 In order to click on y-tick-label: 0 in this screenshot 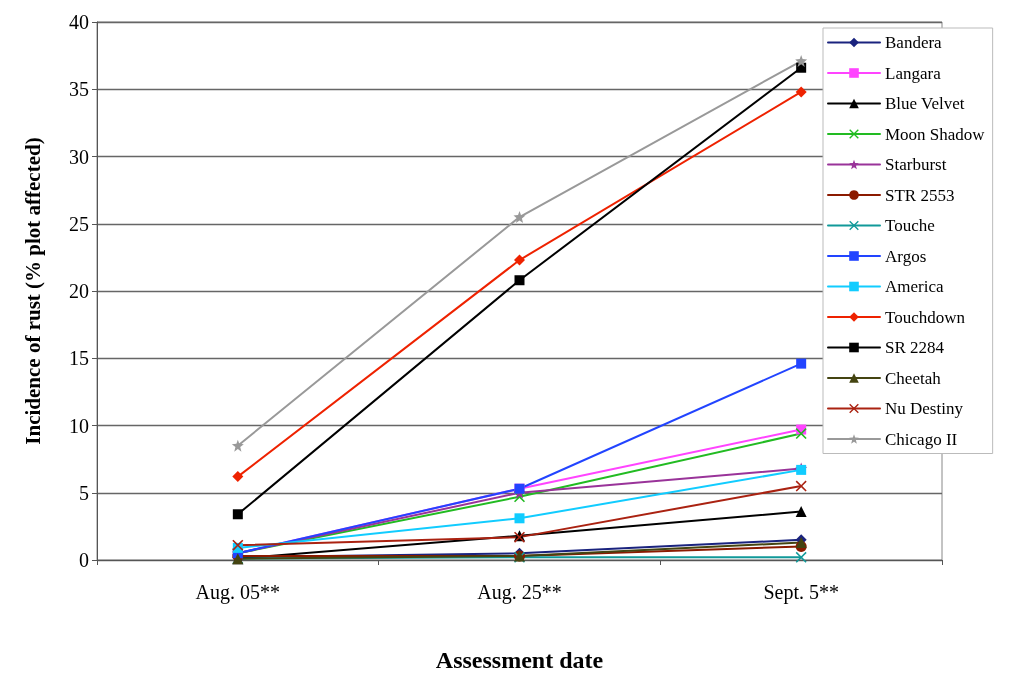, I will do `click(84, 560)`.